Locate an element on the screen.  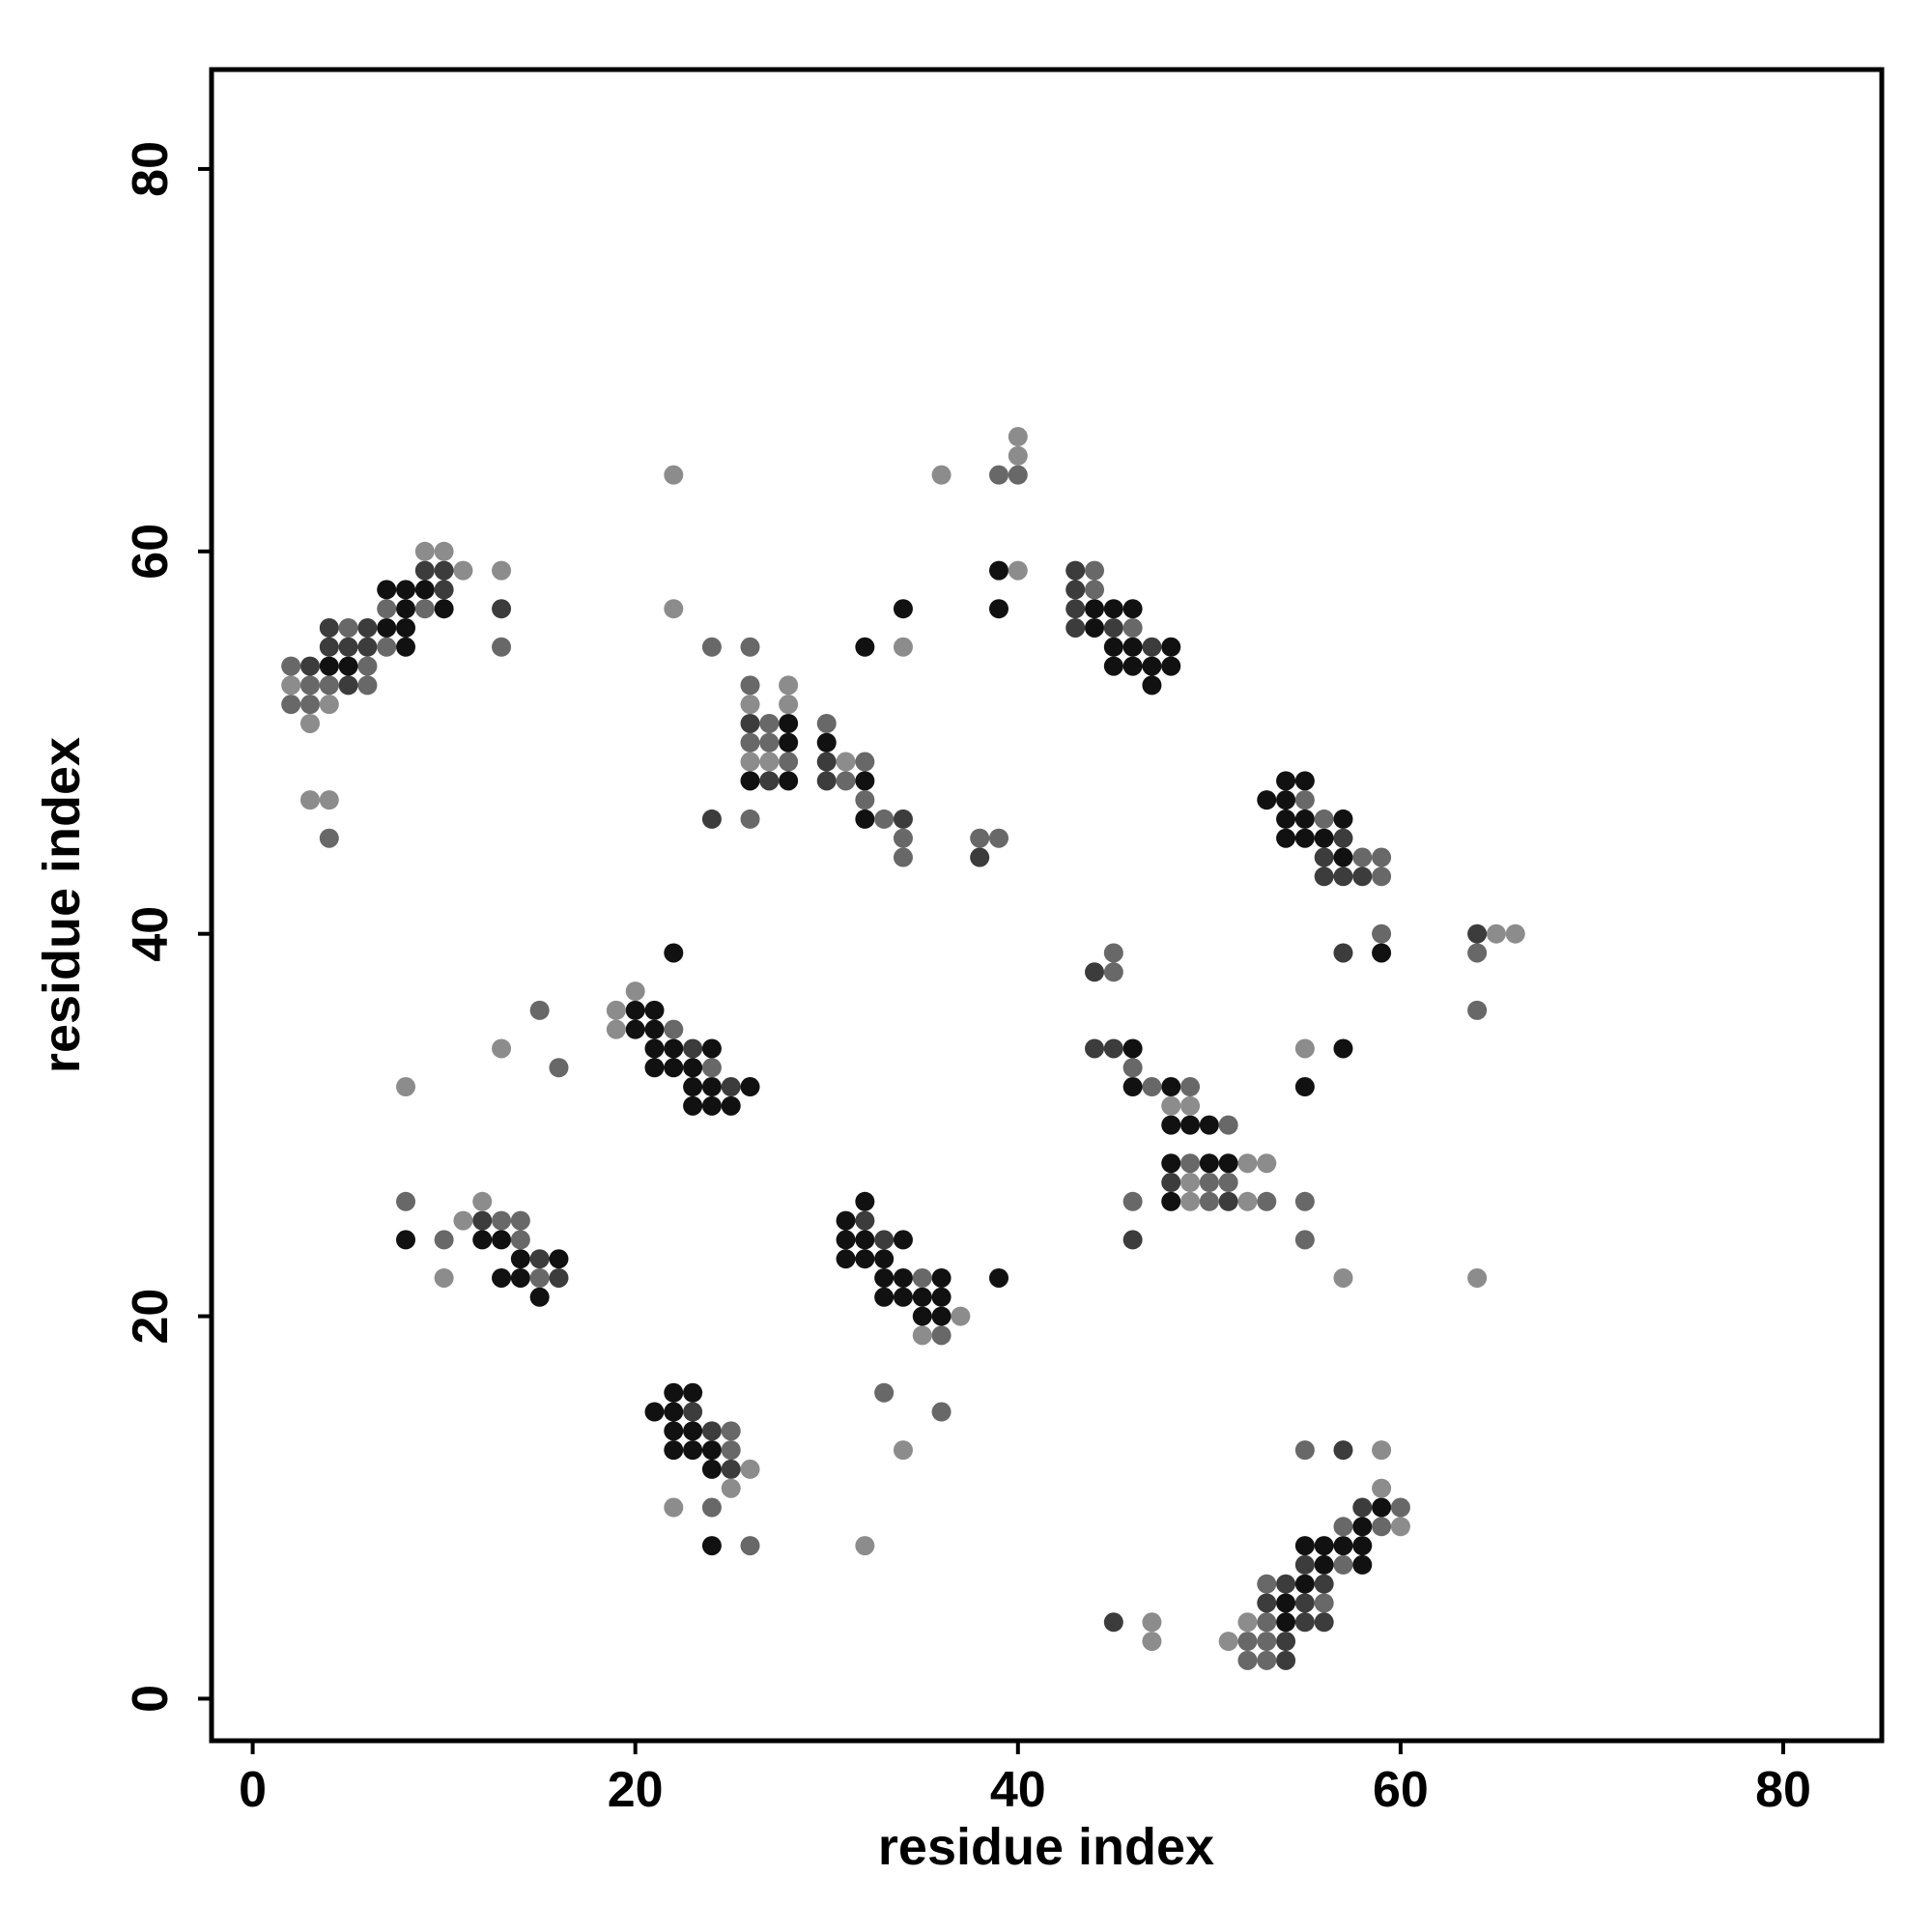
x-tick-label: 20 is located at coordinates (636, 1790).